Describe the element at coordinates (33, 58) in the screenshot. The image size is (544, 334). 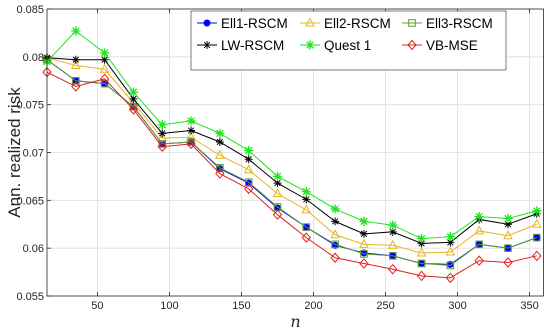
I see `y-tick-label: 0.08` at that location.